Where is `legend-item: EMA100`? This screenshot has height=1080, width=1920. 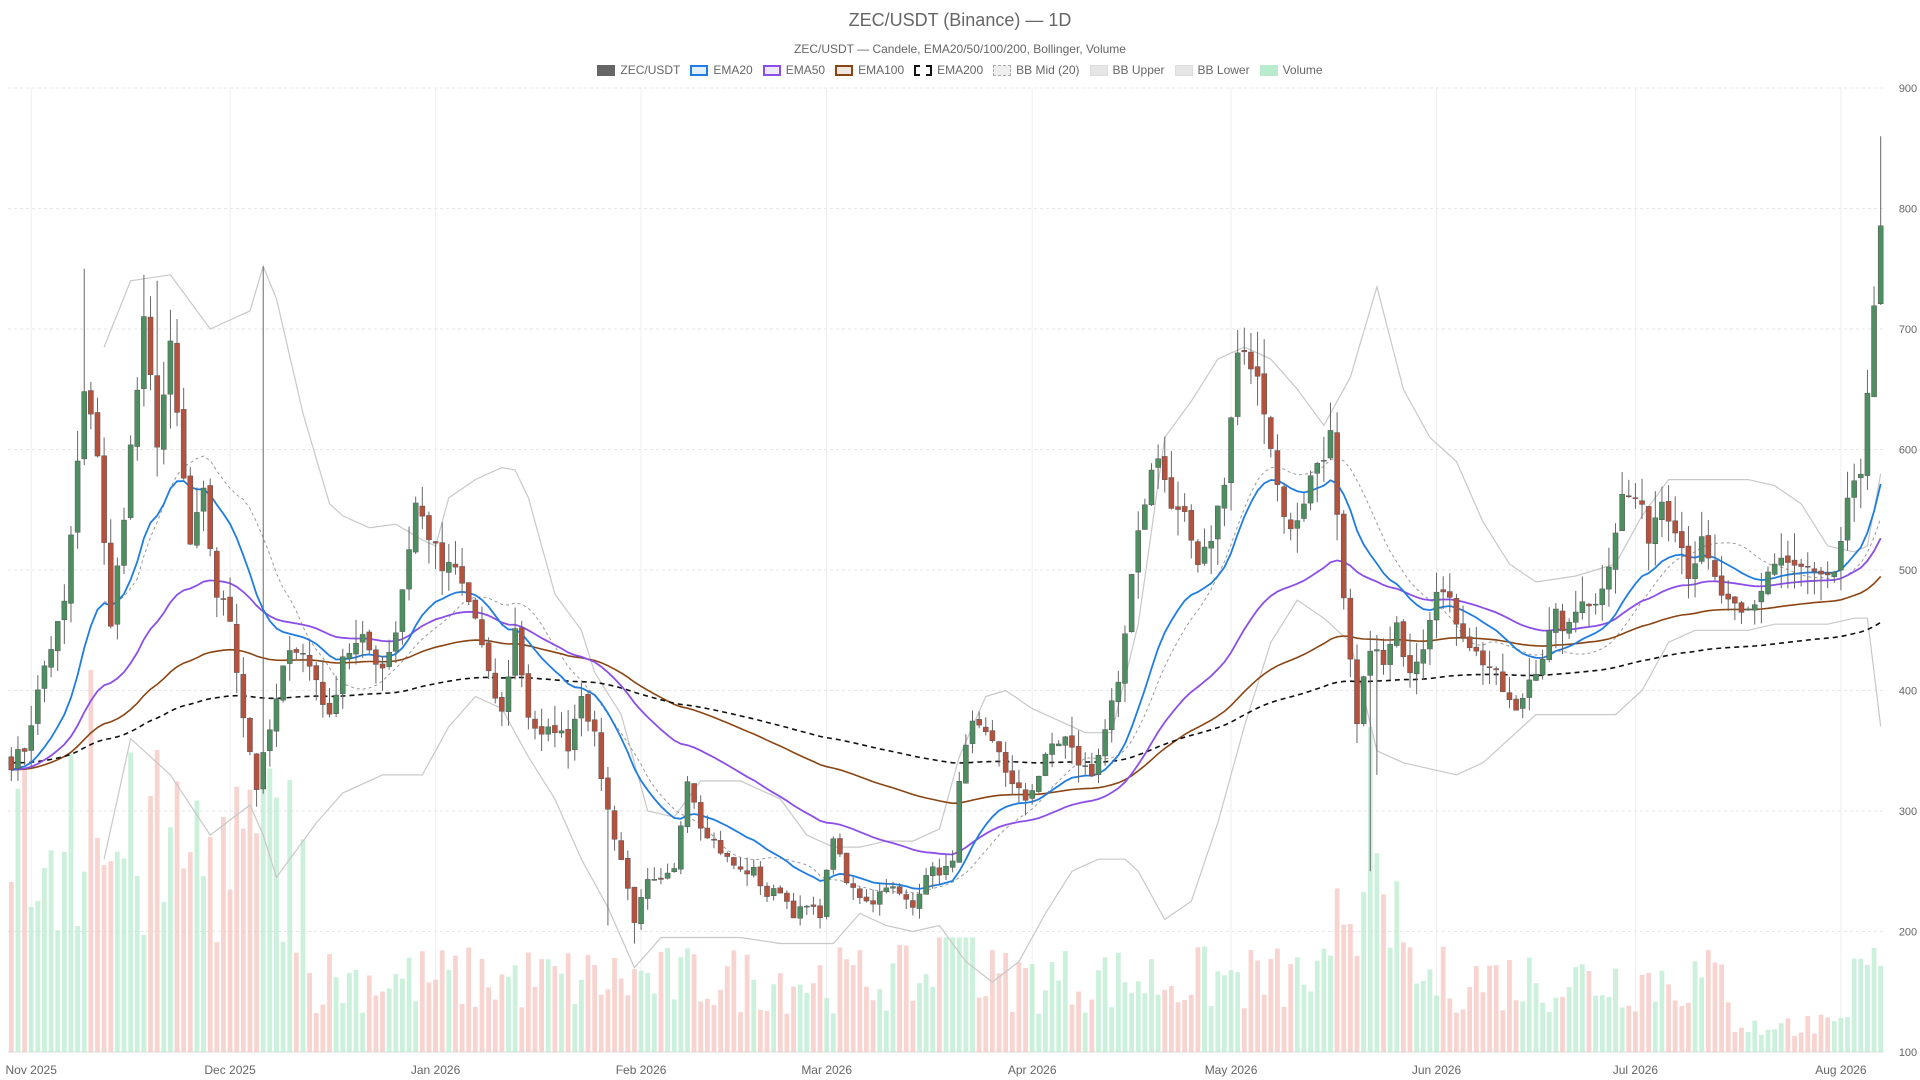
legend-item: EMA100 is located at coordinates (869, 70).